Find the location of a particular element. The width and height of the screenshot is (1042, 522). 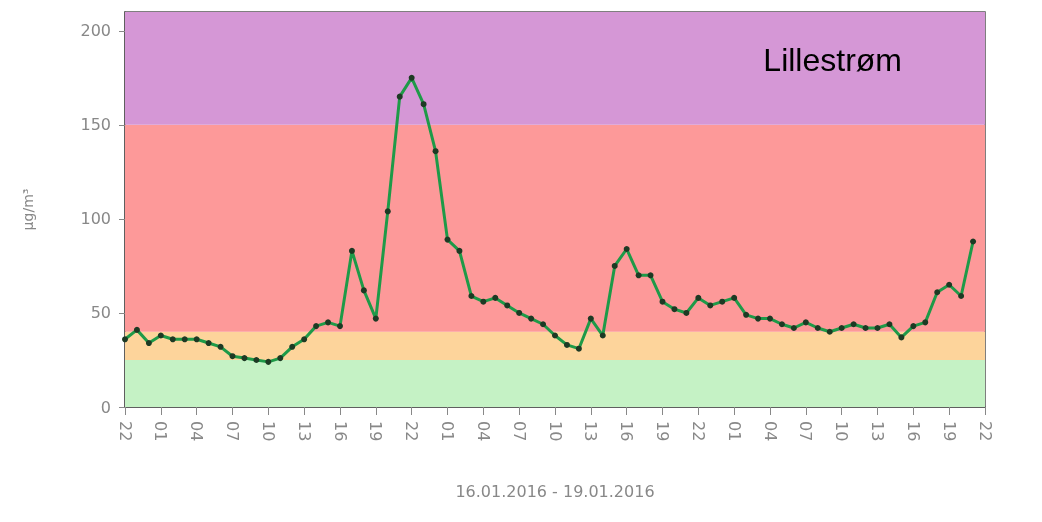

annotation: Lillestrøm is located at coordinates (832, 60).